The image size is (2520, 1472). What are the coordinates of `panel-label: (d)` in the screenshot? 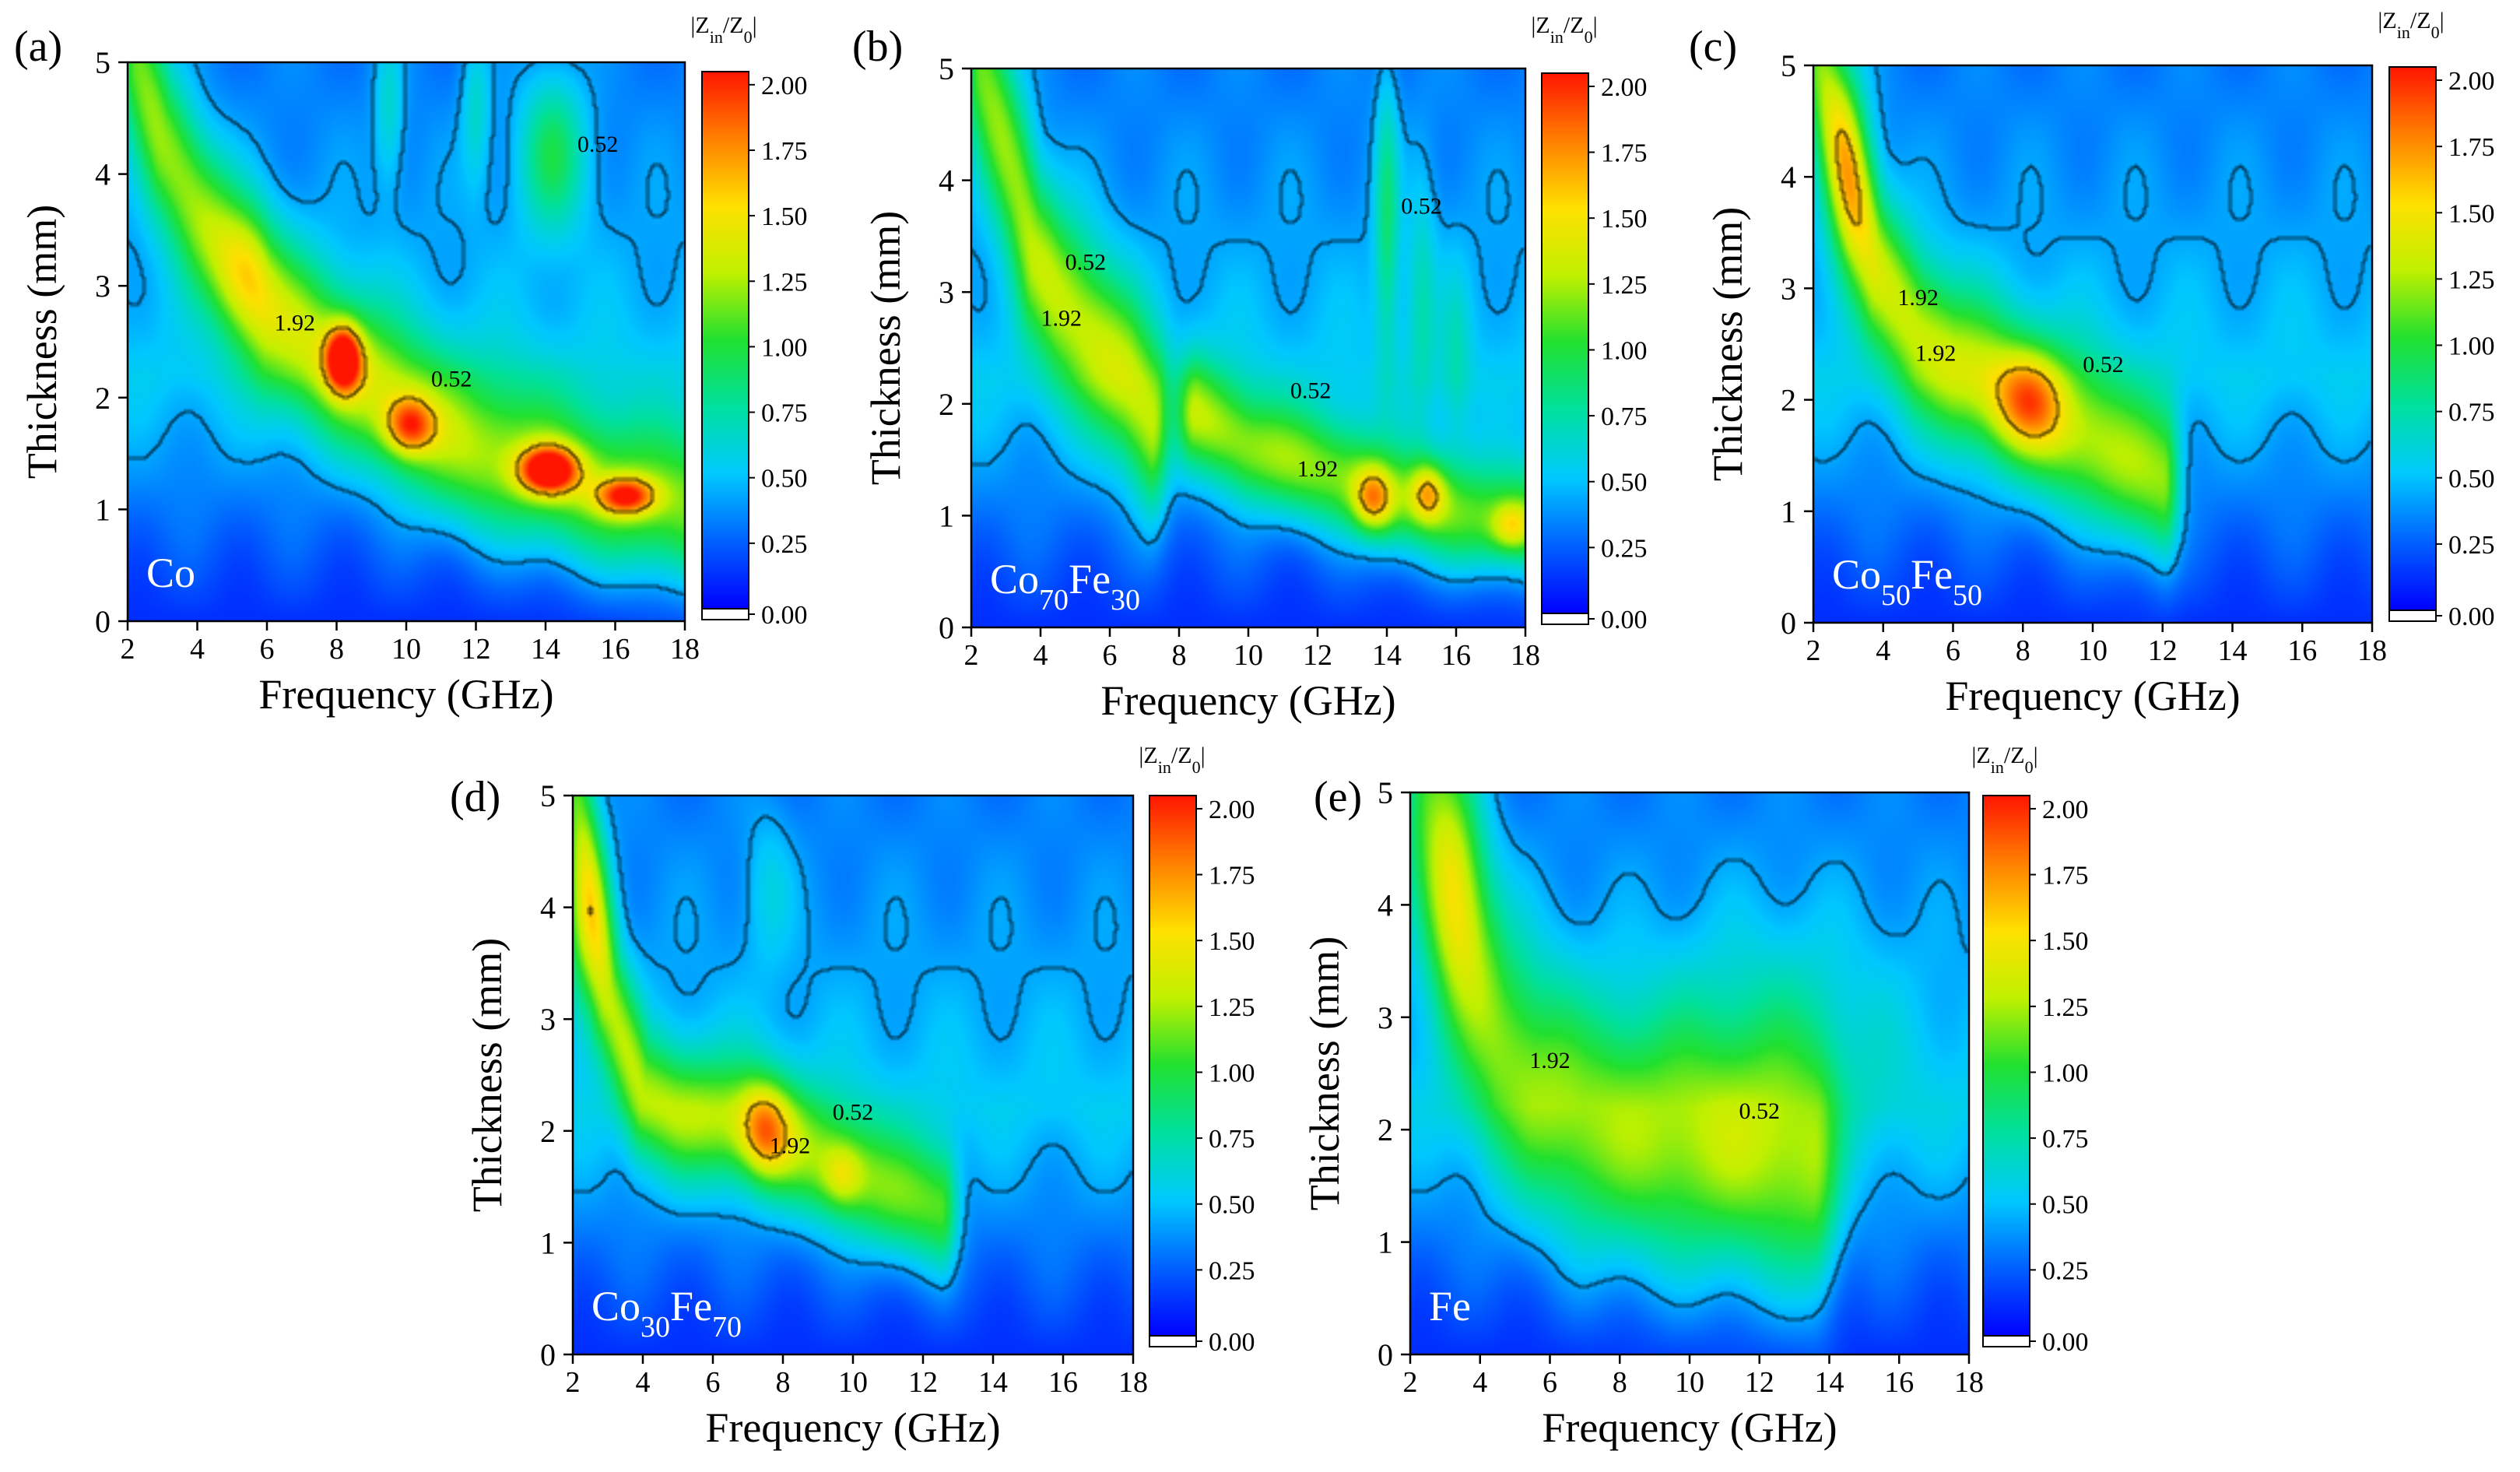 It's located at (475, 797).